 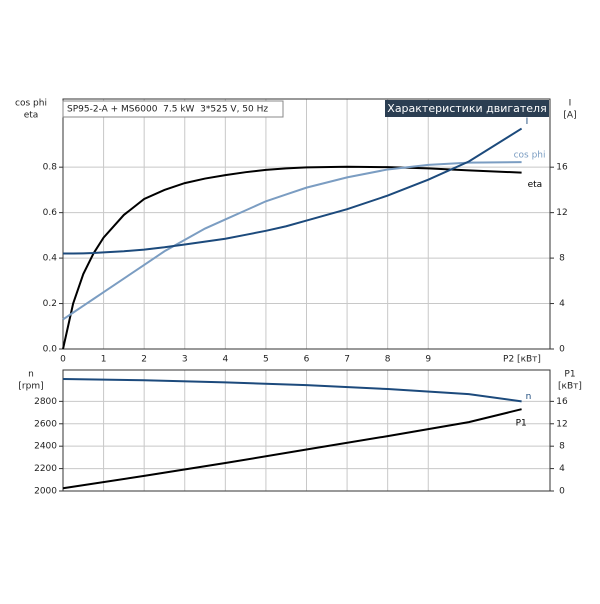 I want to click on series-label: cos phi, so click(x=530, y=156).